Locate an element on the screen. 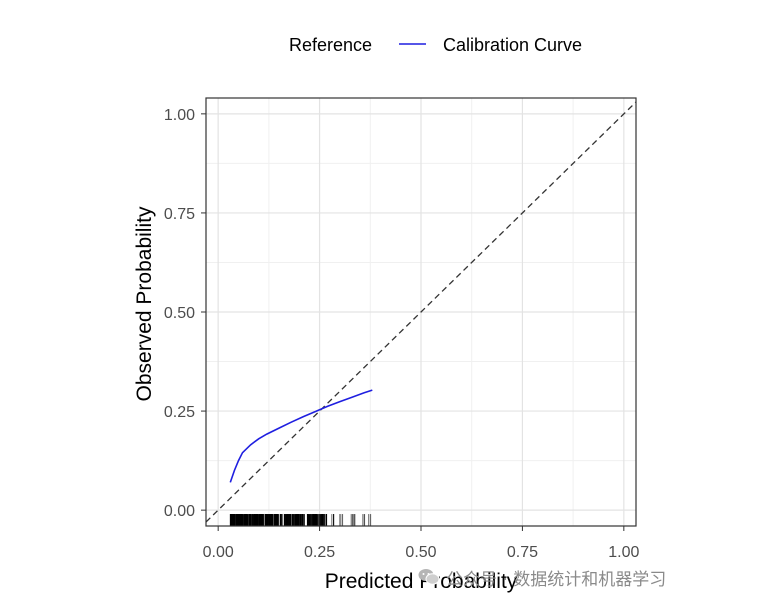 The width and height of the screenshot is (758, 606). y-axis-title: Observed Probability is located at coordinates (144, 303).